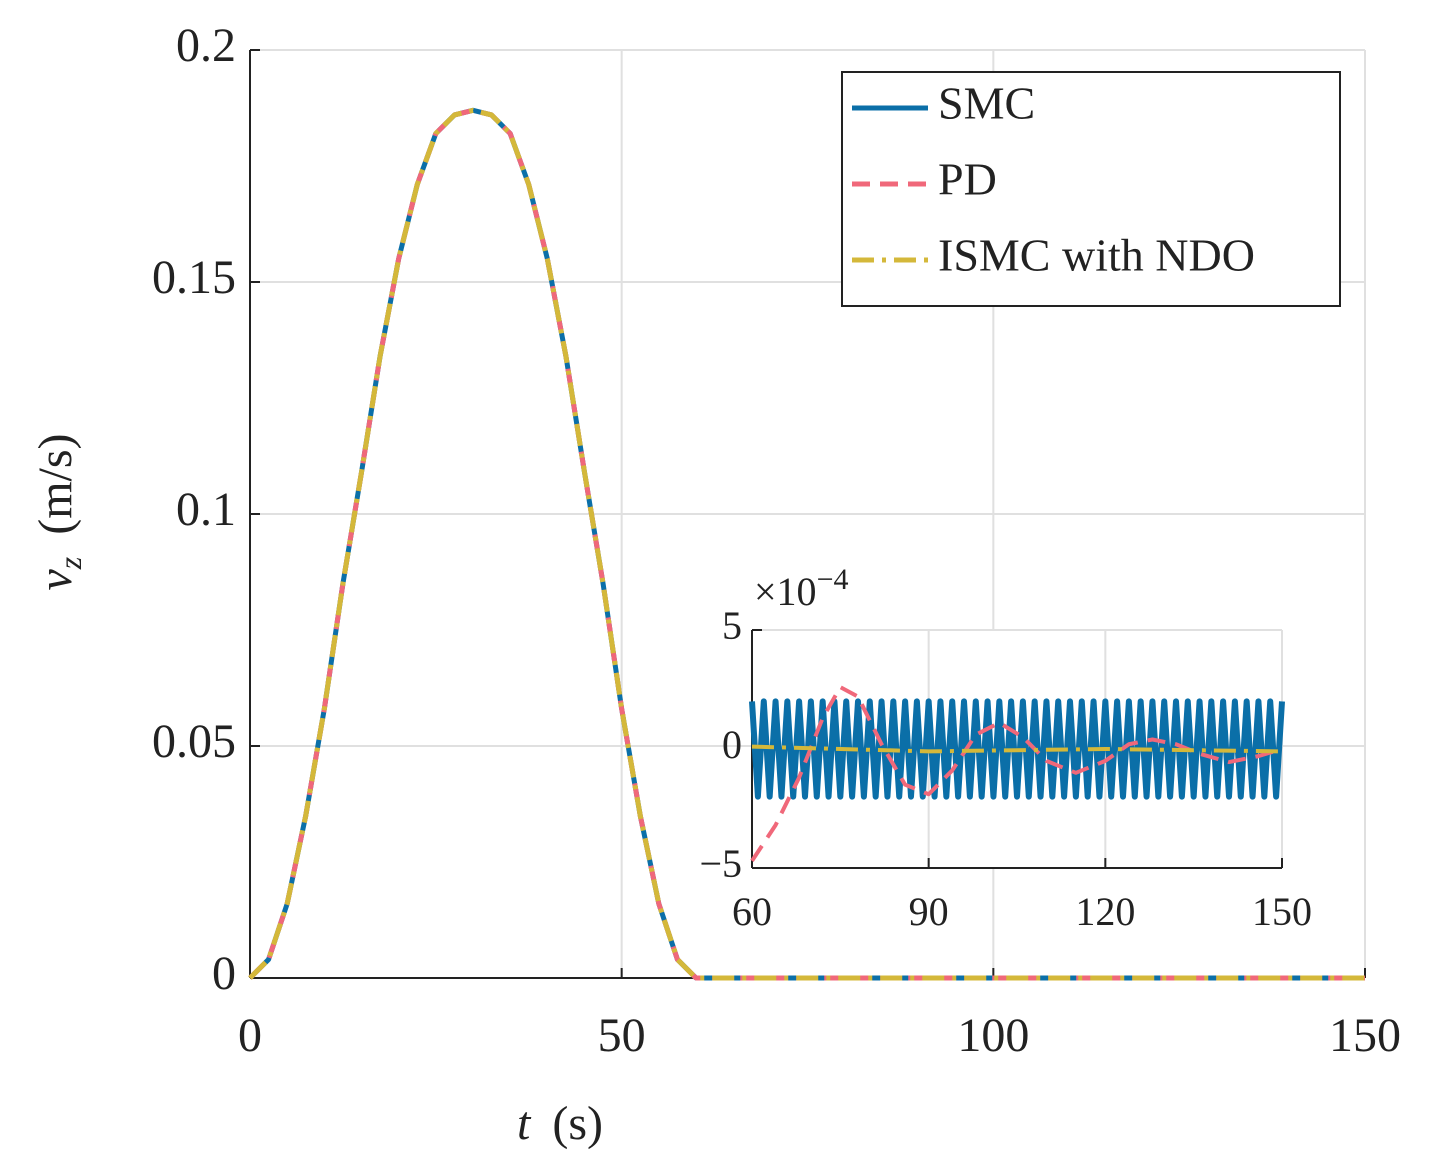  What do you see at coordinates (194, 277) in the screenshot?
I see `y-tick-label: 0.15` at bounding box center [194, 277].